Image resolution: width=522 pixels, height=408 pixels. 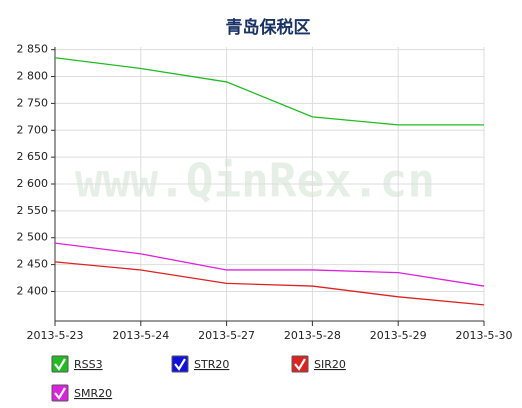 I want to click on x-tick-label: 2013-5-29, so click(x=398, y=335).